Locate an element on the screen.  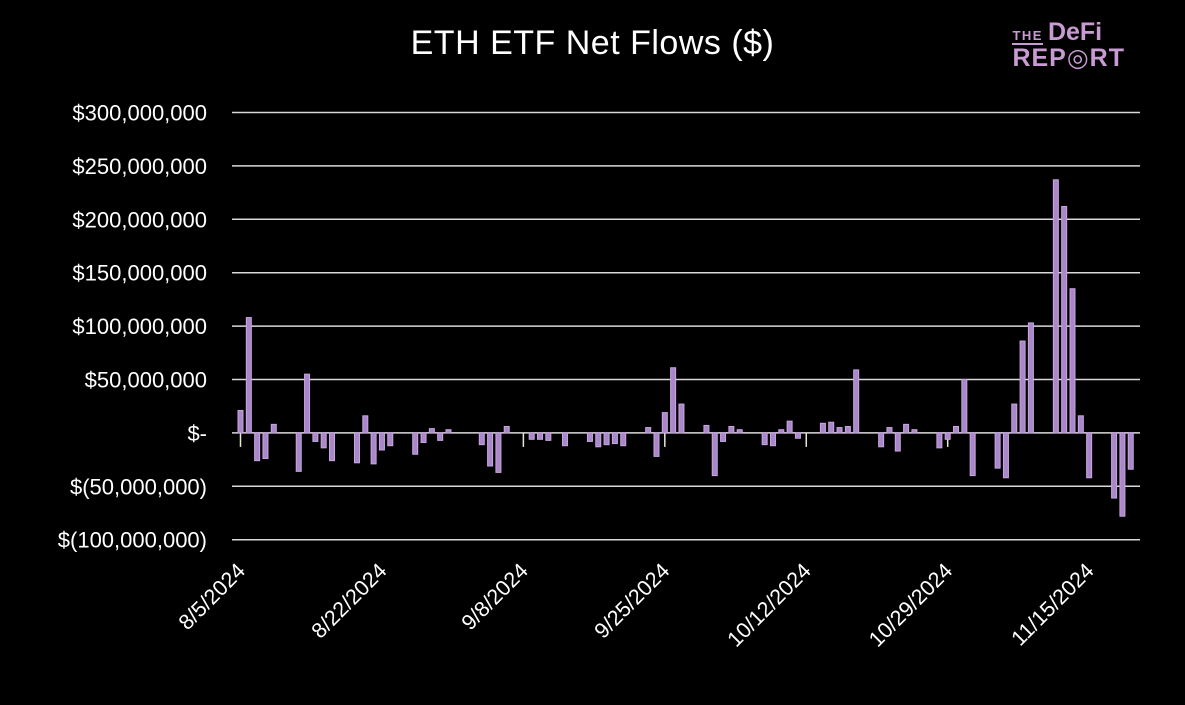
bar-11/6/2024 is located at coordinates (1014, 418).